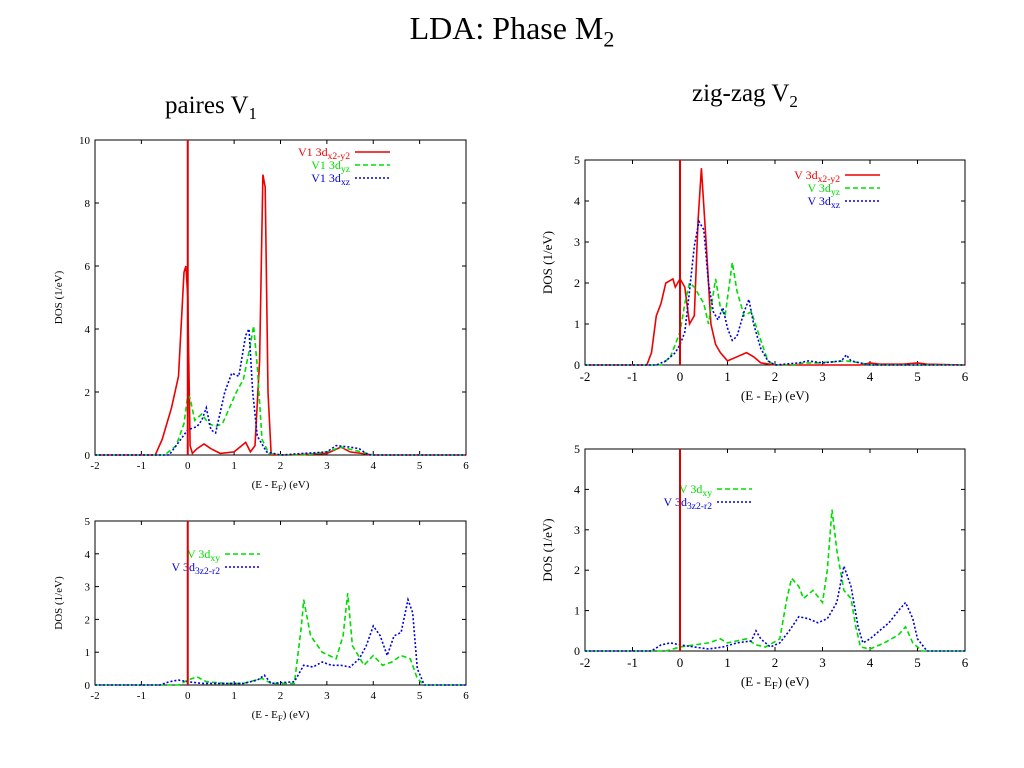 This screenshot has width=1024, height=768. What do you see at coordinates (207, 105) in the screenshot?
I see `left-column-title-text: paires V` at bounding box center [207, 105].